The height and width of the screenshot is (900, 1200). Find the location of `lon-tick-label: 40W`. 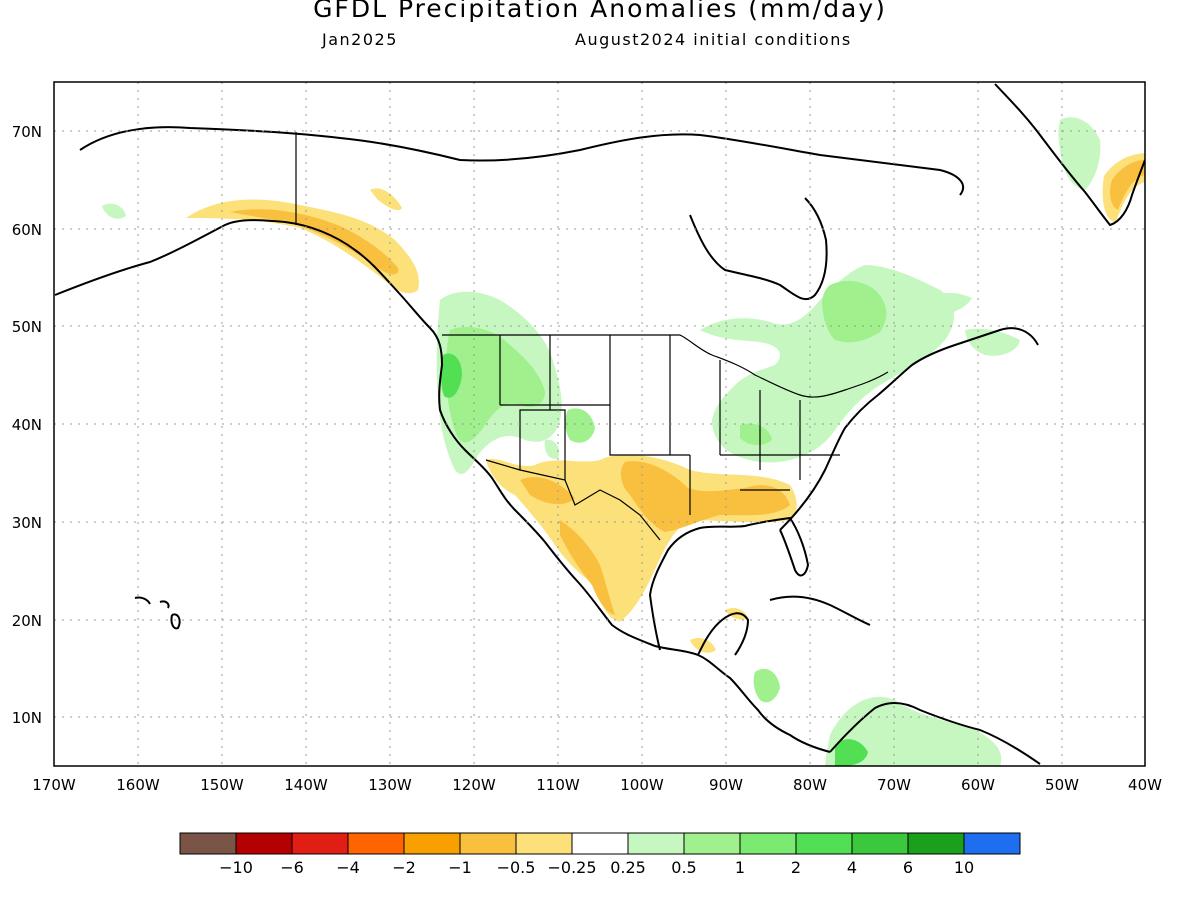

lon-tick-label: 40W is located at coordinates (1145, 785).